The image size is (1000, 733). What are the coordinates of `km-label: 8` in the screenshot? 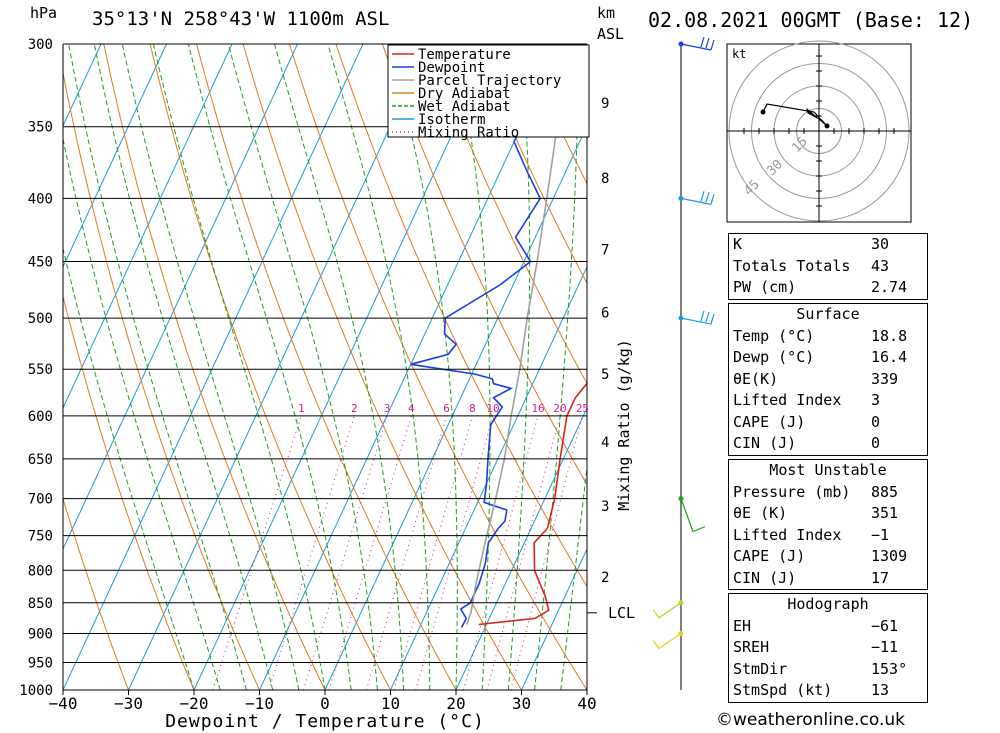 It's located at (605, 179).